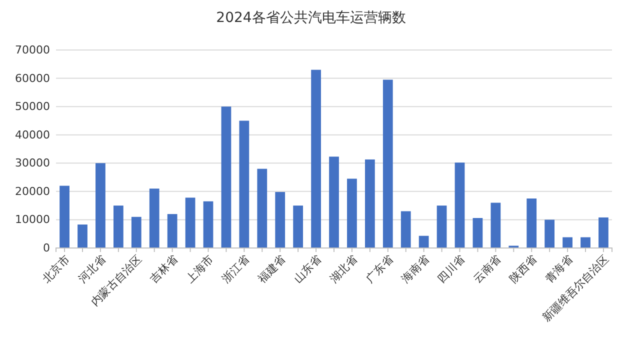 The height and width of the screenshot is (358, 622). Describe the element at coordinates (487, 269) in the screenshot. I see `x-tick-label: 云南省` at that location.